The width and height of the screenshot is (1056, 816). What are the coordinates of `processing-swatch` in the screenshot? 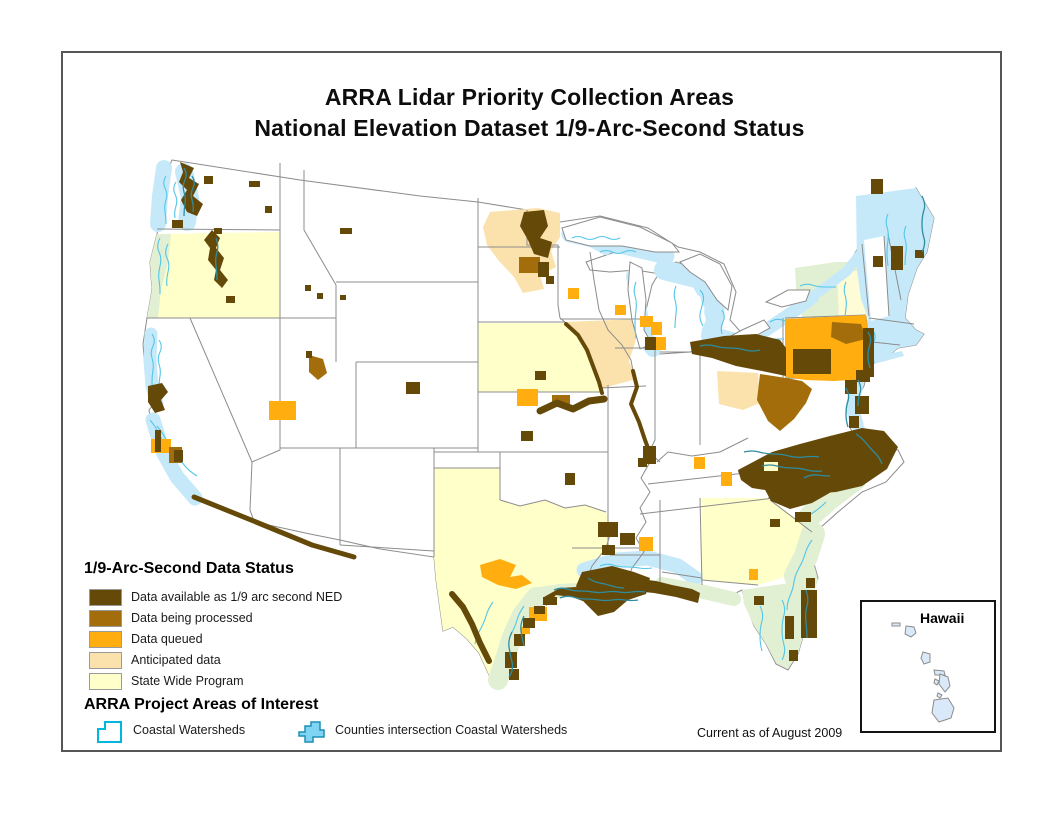 It's located at (105, 618).